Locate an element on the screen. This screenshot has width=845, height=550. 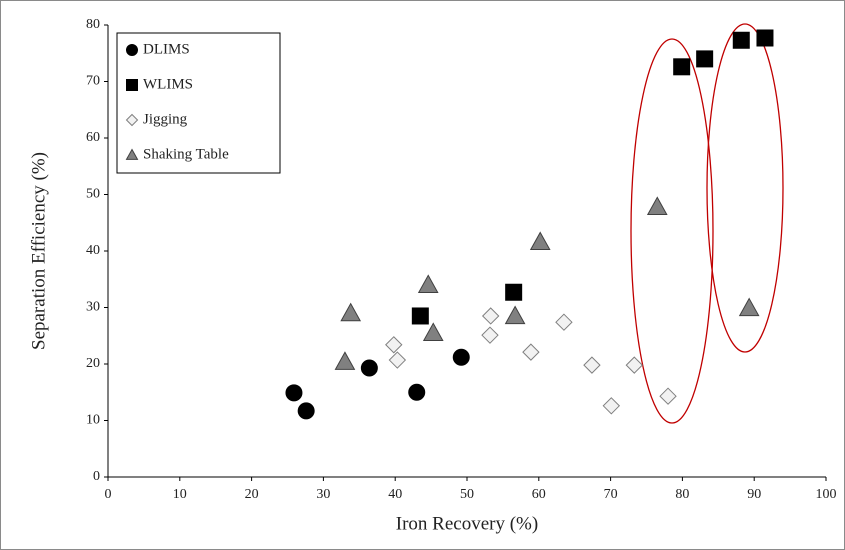
x-tick-label: 0 is located at coordinates (108, 494).